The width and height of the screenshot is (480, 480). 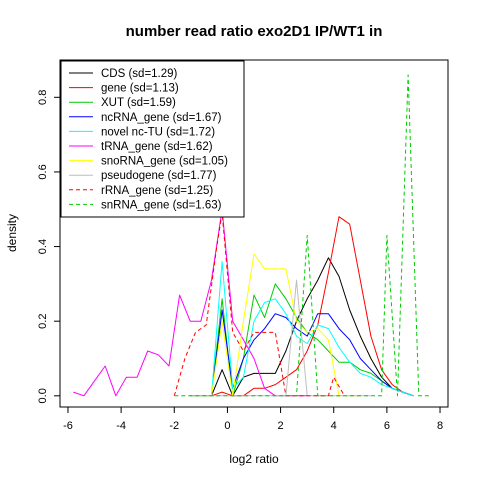 What do you see at coordinates (253, 419) in the screenshot?
I see `x-axis: -6 -4 -2 0 2 4 6 8` at bounding box center [253, 419].